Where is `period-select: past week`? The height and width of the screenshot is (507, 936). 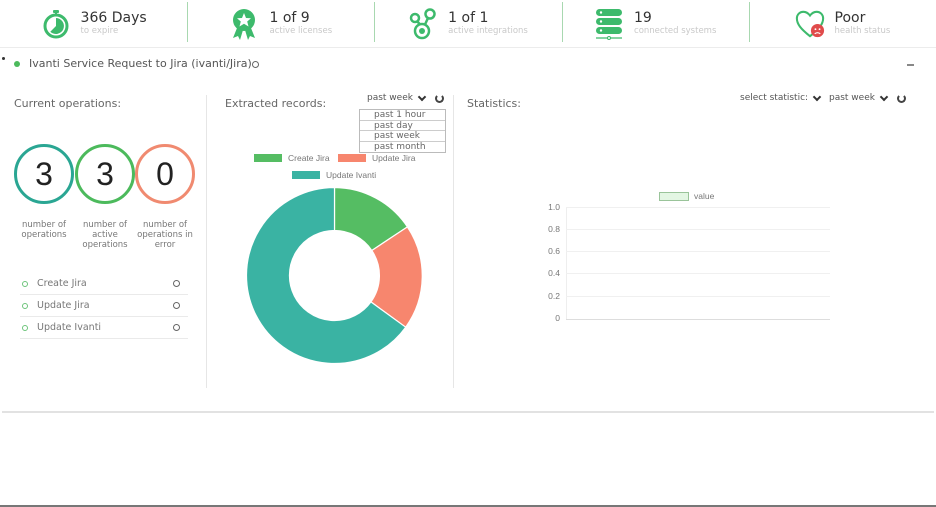 period-select: past week is located at coordinates (405, 97).